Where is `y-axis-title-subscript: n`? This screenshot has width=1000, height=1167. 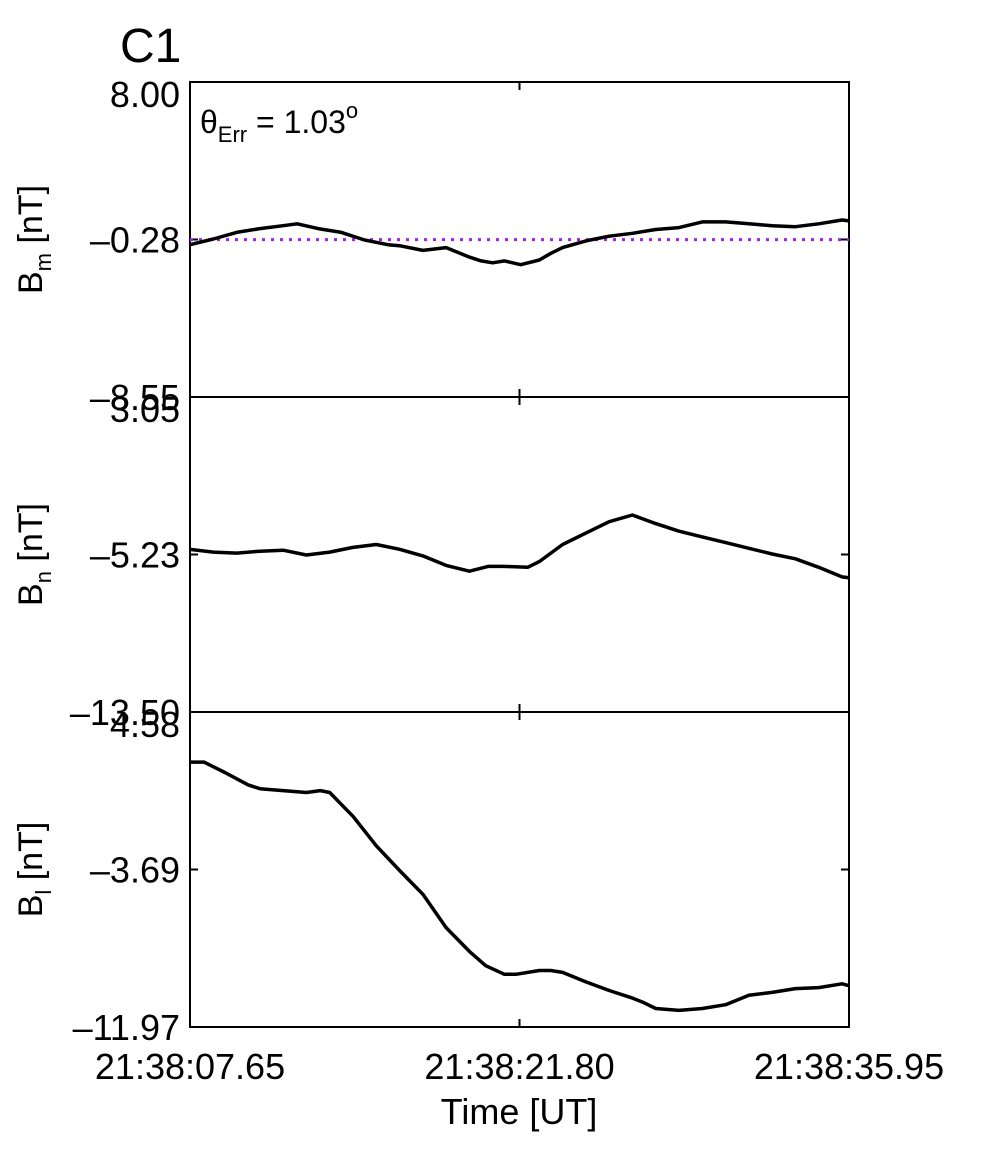 y-axis-title-subscript: n is located at coordinates (43, 577).